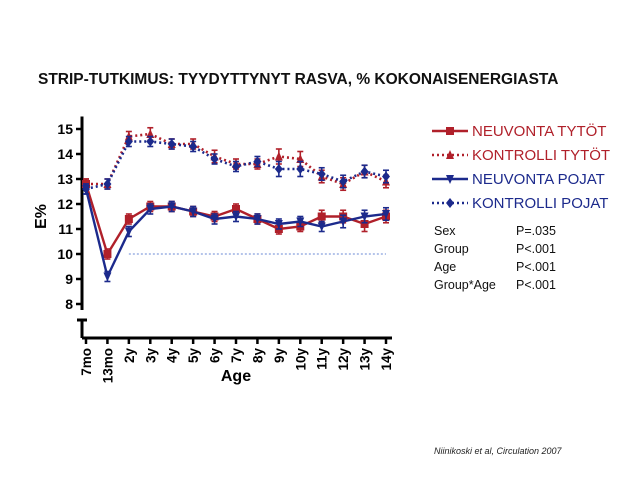  Describe the element at coordinates (65, 154) in the screenshot. I see `y-tick-label: 14` at that location.